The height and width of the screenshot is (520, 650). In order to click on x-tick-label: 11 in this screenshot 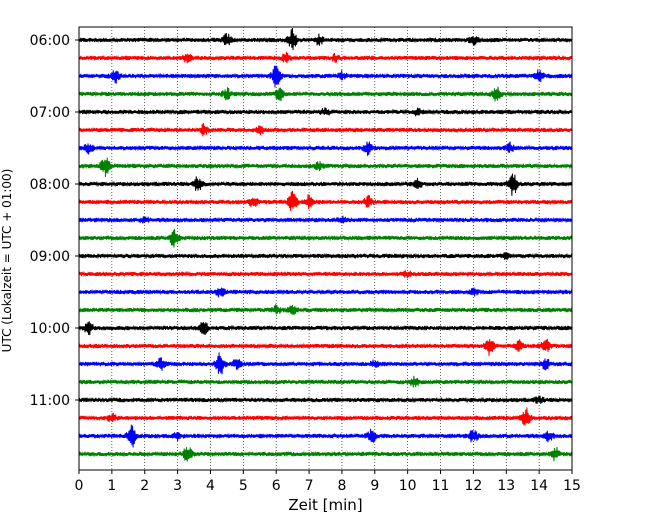, I will do `click(441, 486)`.